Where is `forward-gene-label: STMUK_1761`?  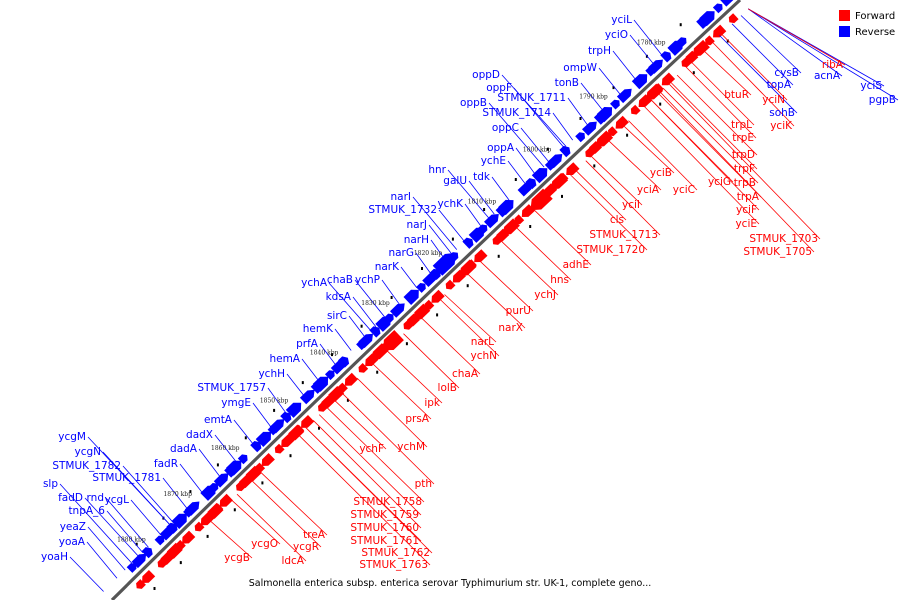 forward-gene-label: STMUK_1761 is located at coordinates (384, 541).